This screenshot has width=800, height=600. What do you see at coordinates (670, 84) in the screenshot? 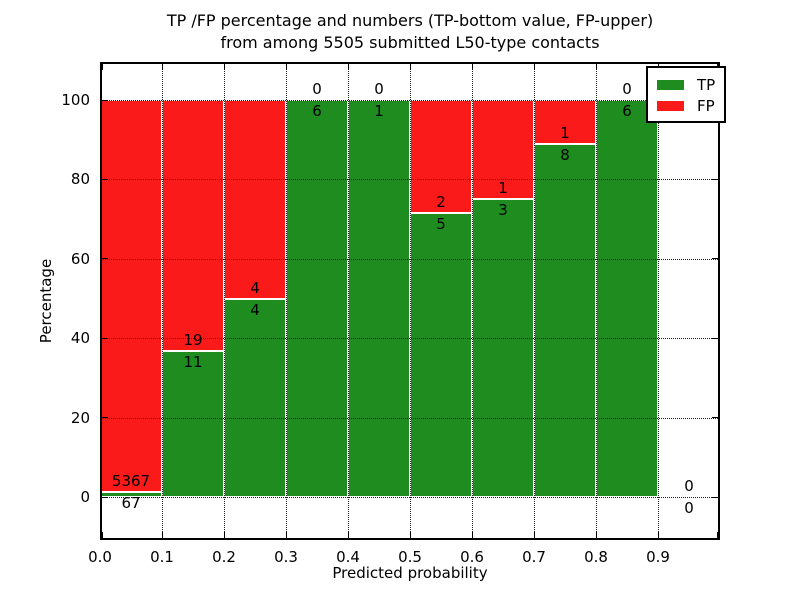
I see `tp-color-swatch` at bounding box center [670, 84].